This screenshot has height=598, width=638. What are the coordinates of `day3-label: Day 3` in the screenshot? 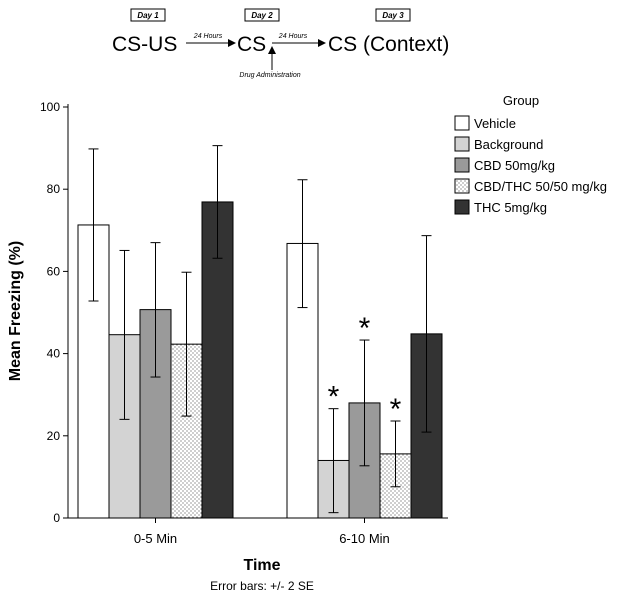 It's located at (393, 15).